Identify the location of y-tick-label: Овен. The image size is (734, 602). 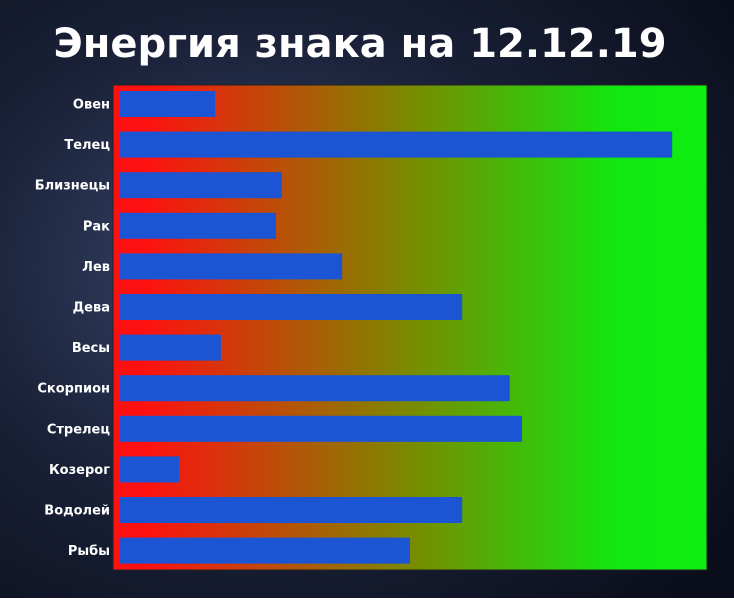
(91, 105).